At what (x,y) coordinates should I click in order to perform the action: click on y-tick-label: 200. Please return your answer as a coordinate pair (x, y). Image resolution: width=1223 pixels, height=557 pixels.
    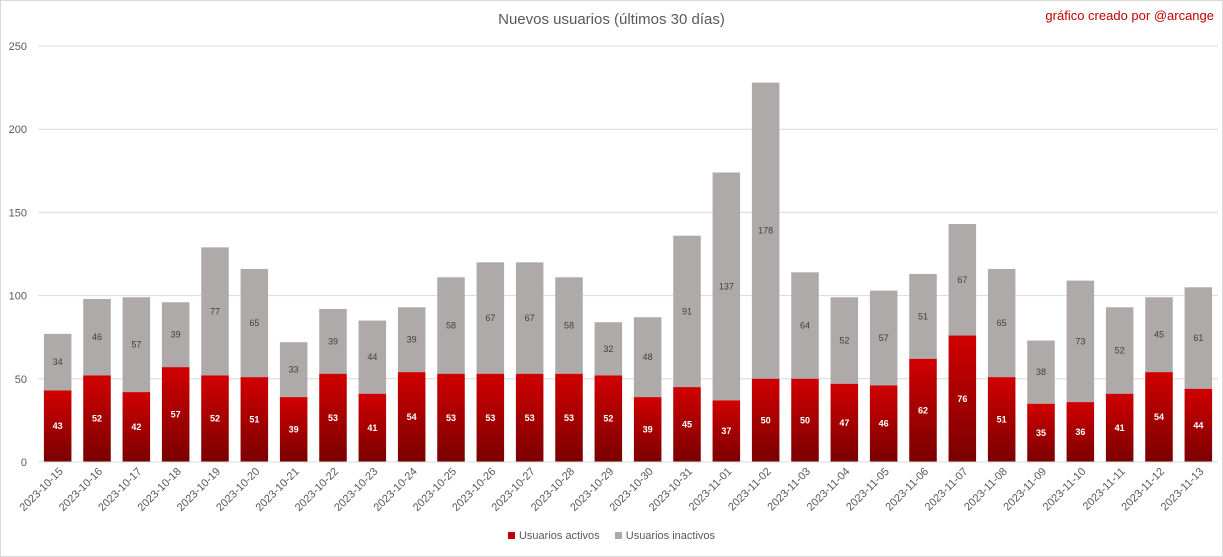
    Looking at the image, I should click on (18, 130).